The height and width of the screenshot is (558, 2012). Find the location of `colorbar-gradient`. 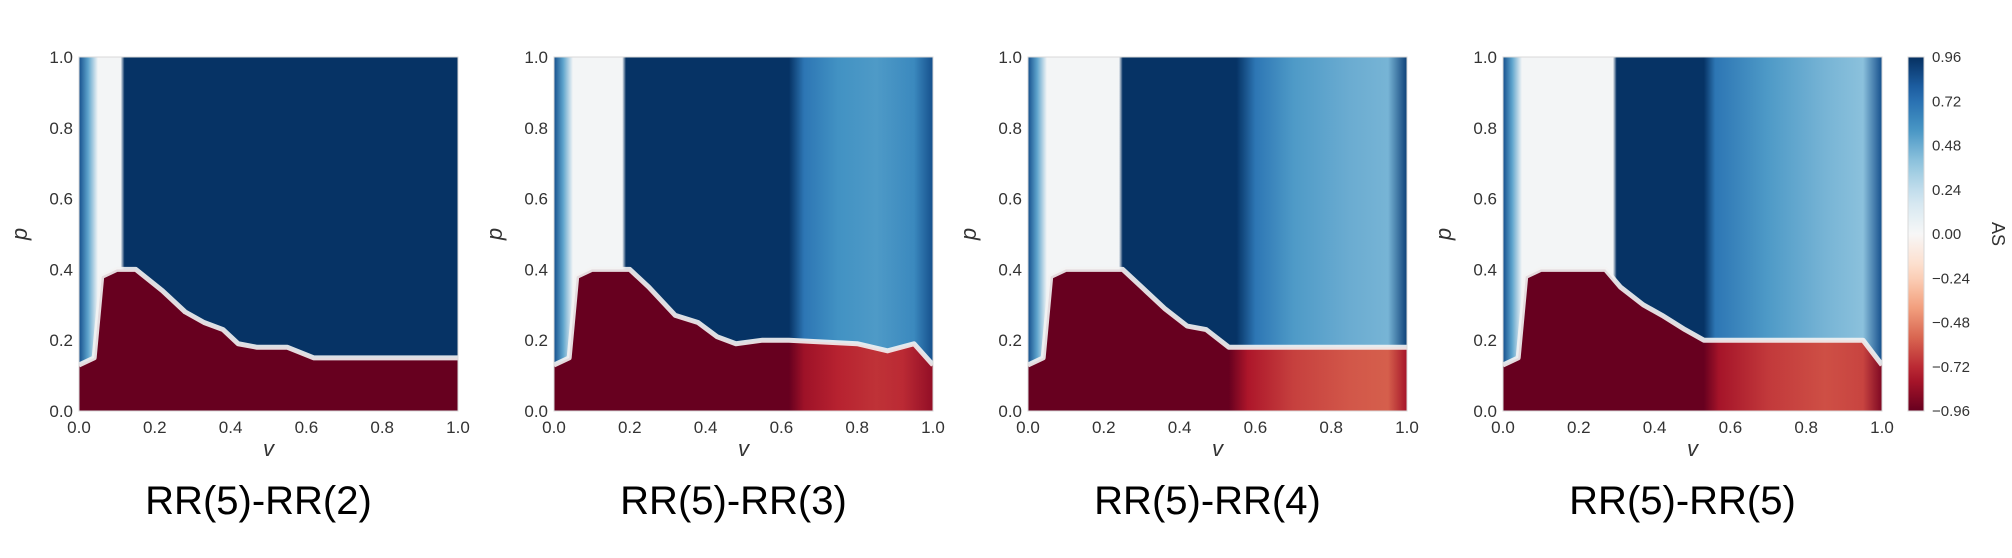

colorbar-gradient is located at coordinates (1916, 234).